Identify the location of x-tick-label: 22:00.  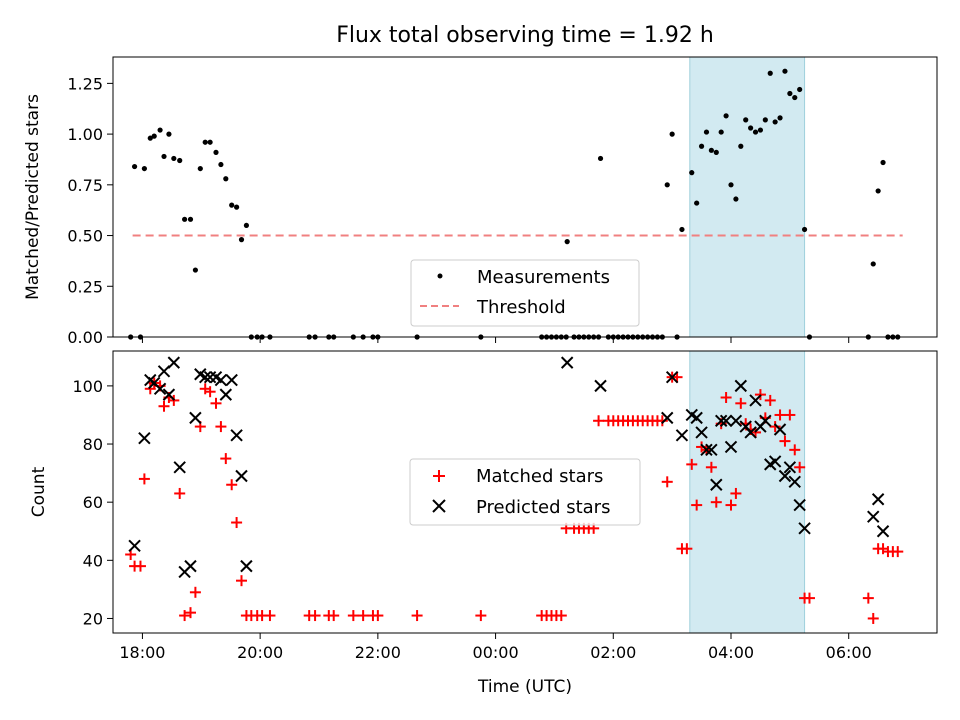
(378, 652).